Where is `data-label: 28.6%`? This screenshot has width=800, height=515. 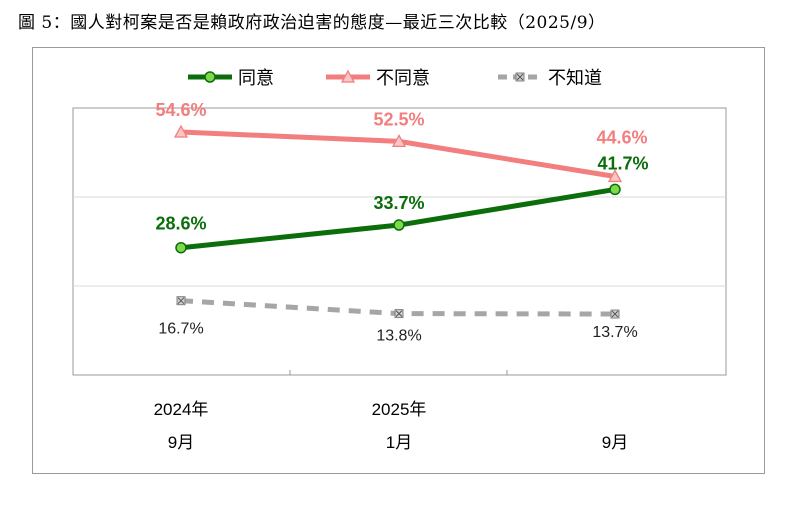
data-label: 28.6% is located at coordinates (180, 224).